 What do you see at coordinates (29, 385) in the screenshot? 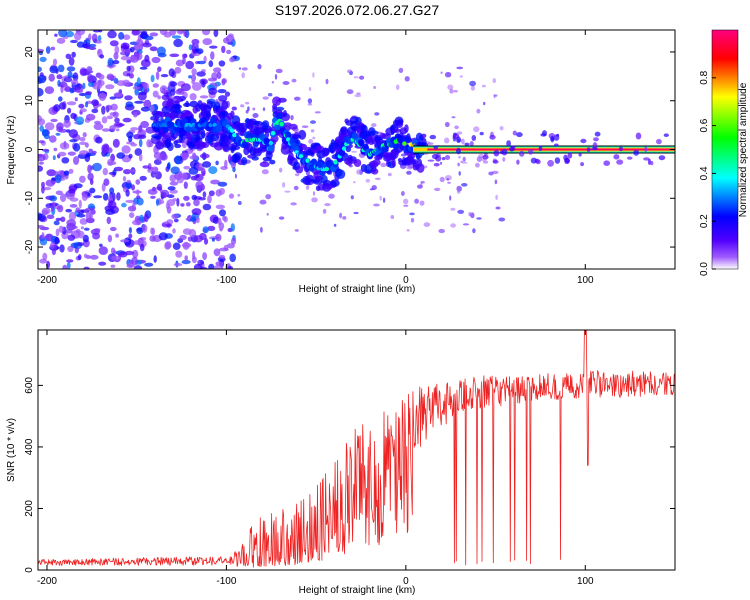
I see `y-tick-label: 600` at bounding box center [29, 385].